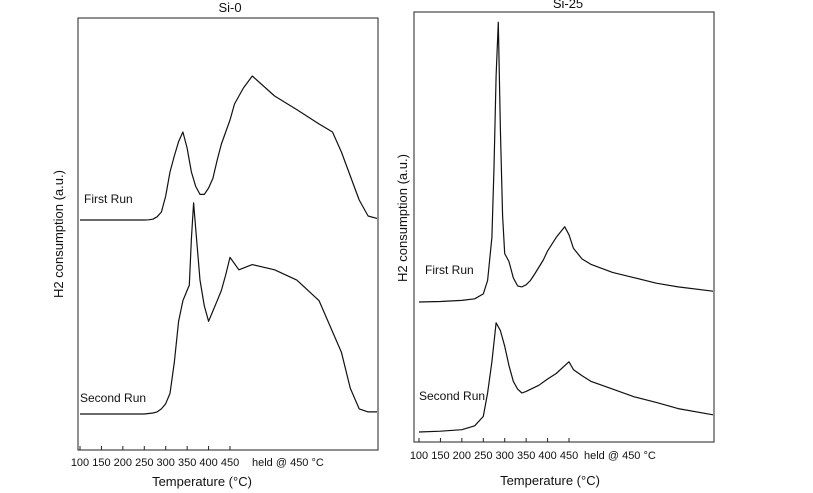  What do you see at coordinates (566, 377) in the screenshot?
I see `series-line-second-run` at bounding box center [566, 377].